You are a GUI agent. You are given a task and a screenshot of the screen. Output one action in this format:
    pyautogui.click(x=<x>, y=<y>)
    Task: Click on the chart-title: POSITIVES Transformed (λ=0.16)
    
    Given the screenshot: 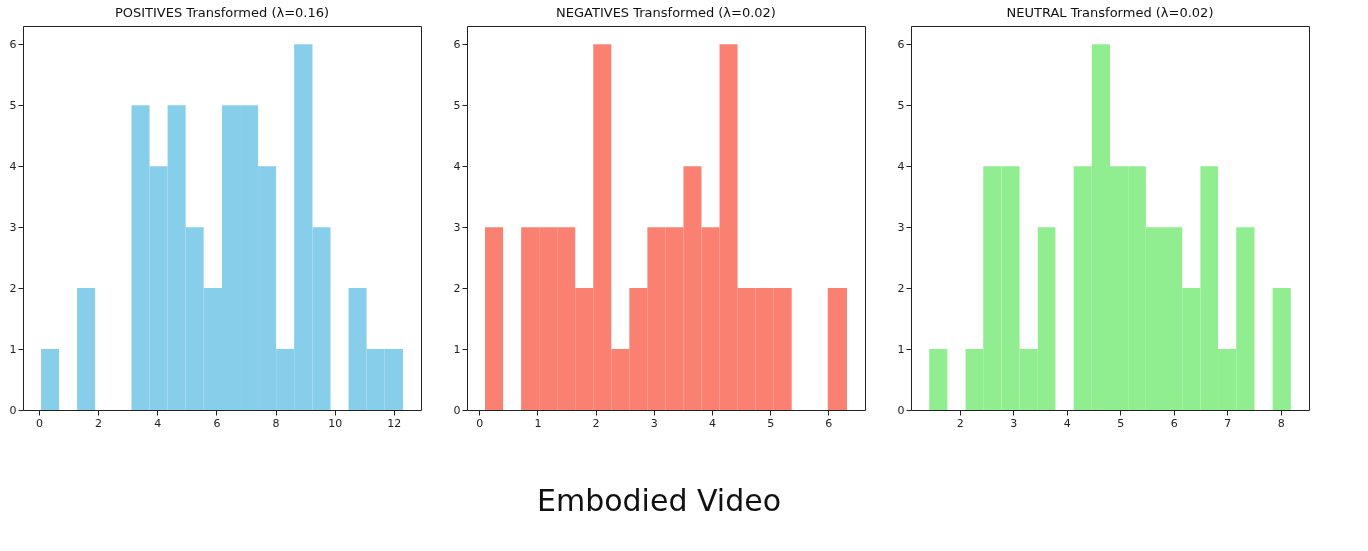 What is the action you would take?
    pyautogui.click(x=222, y=12)
    